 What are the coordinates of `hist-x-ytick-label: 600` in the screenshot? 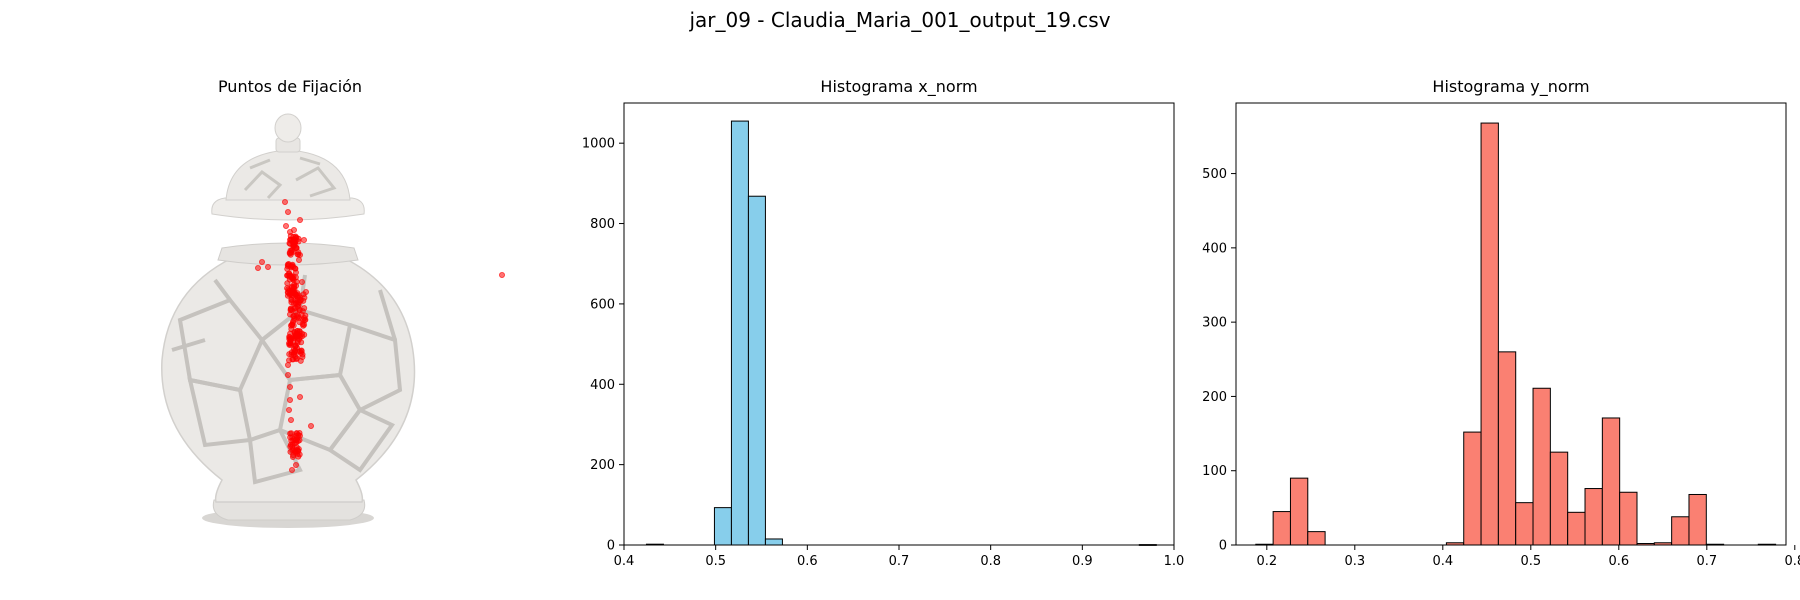 It's located at (602, 304).